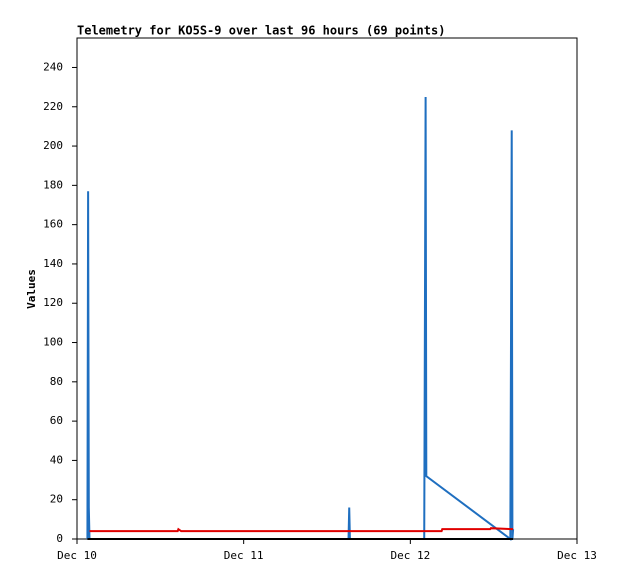 Image resolution: width=618 pixels, height=579 pixels. Describe the element at coordinates (53, 342) in the screenshot. I see `y-tick-label: 100` at that location.